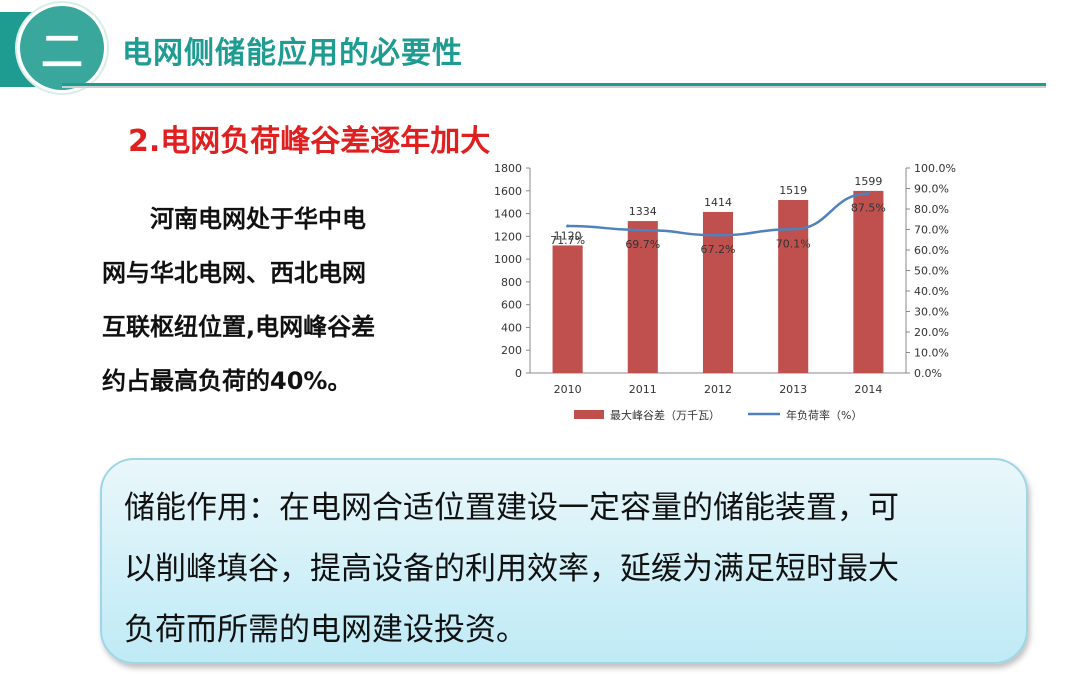  What do you see at coordinates (793, 389) in the screenshot?
I see `x-tick-label: 2013` at bounding box center [793, 389].